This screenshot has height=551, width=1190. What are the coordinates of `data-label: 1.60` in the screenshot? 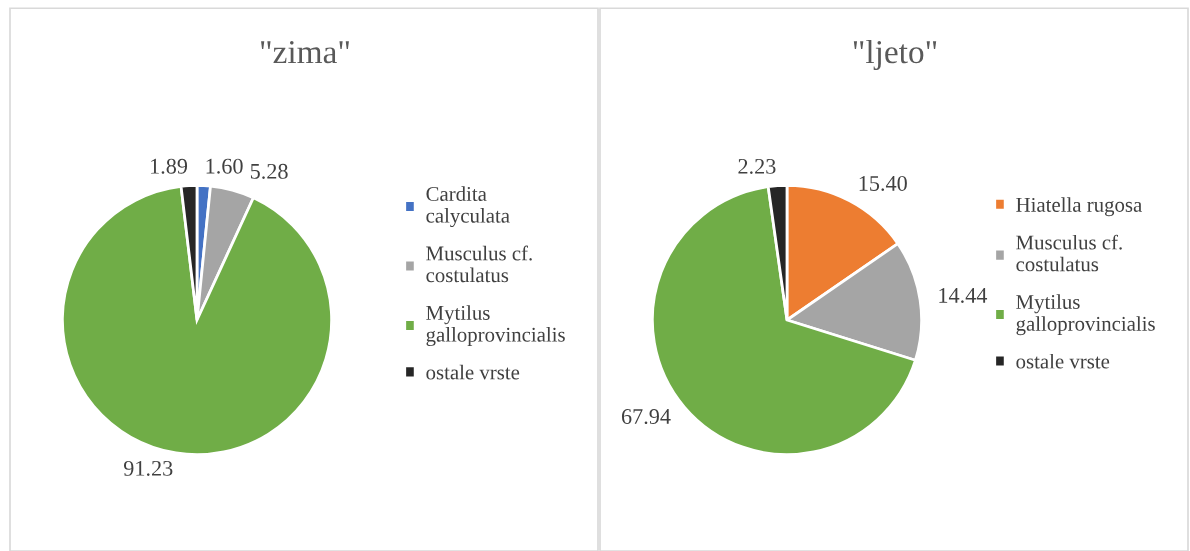 It's located at (224, 166).